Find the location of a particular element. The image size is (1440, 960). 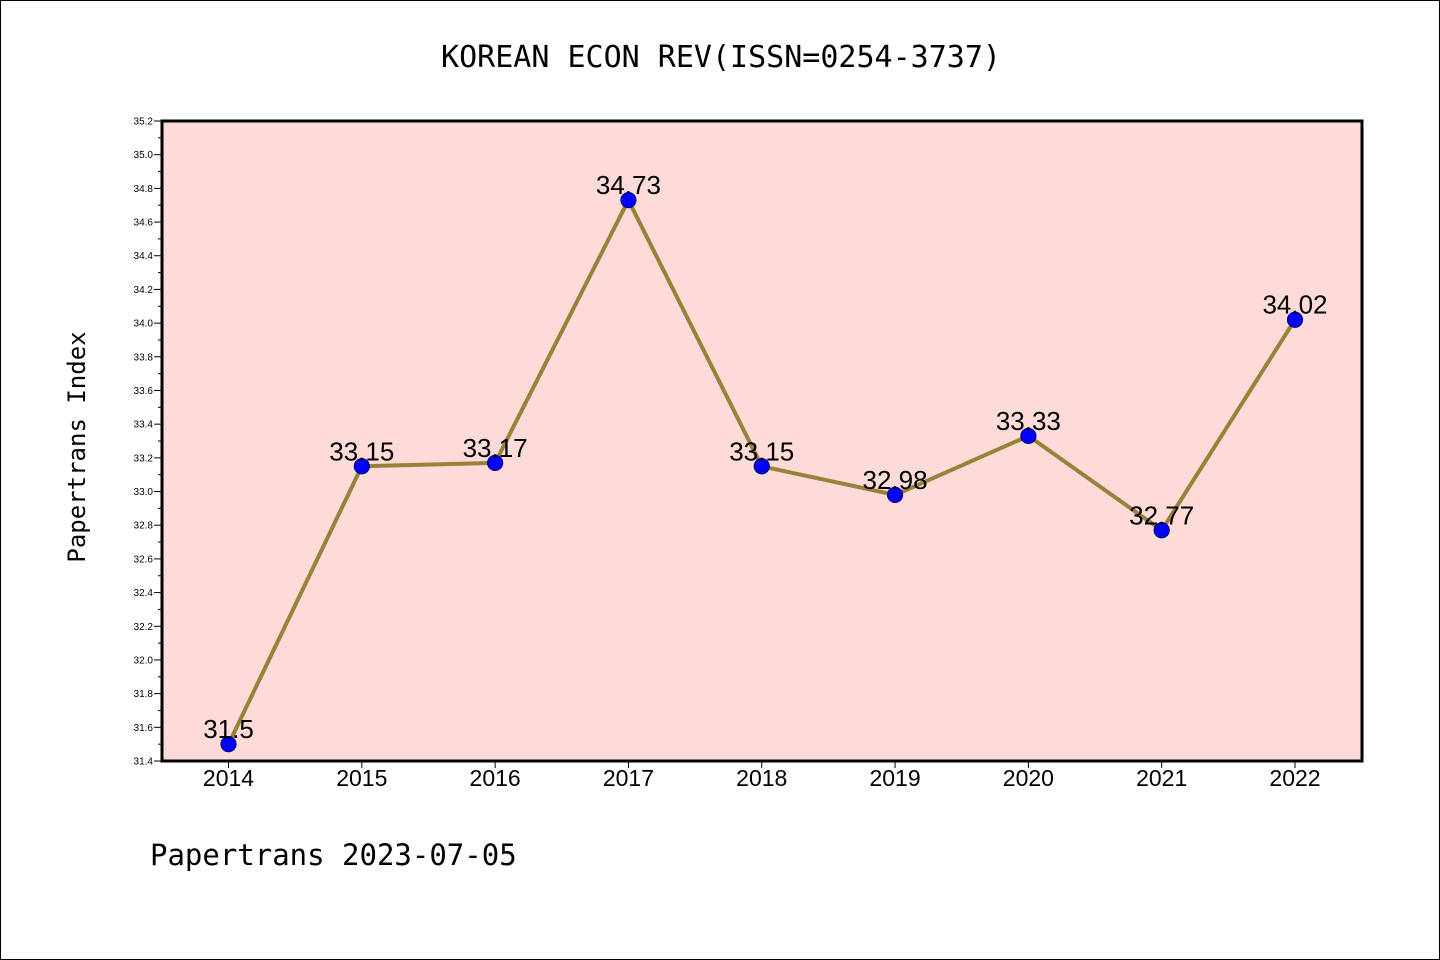

x-tick-label: 2017 is located at coordinates (628, 778).